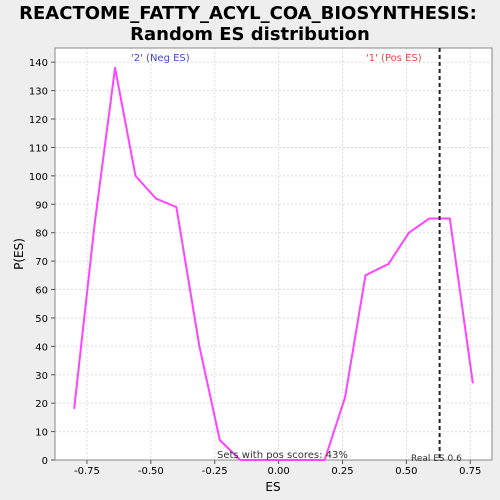  I want to click on y-tick-label: 0, so click(45, 461).